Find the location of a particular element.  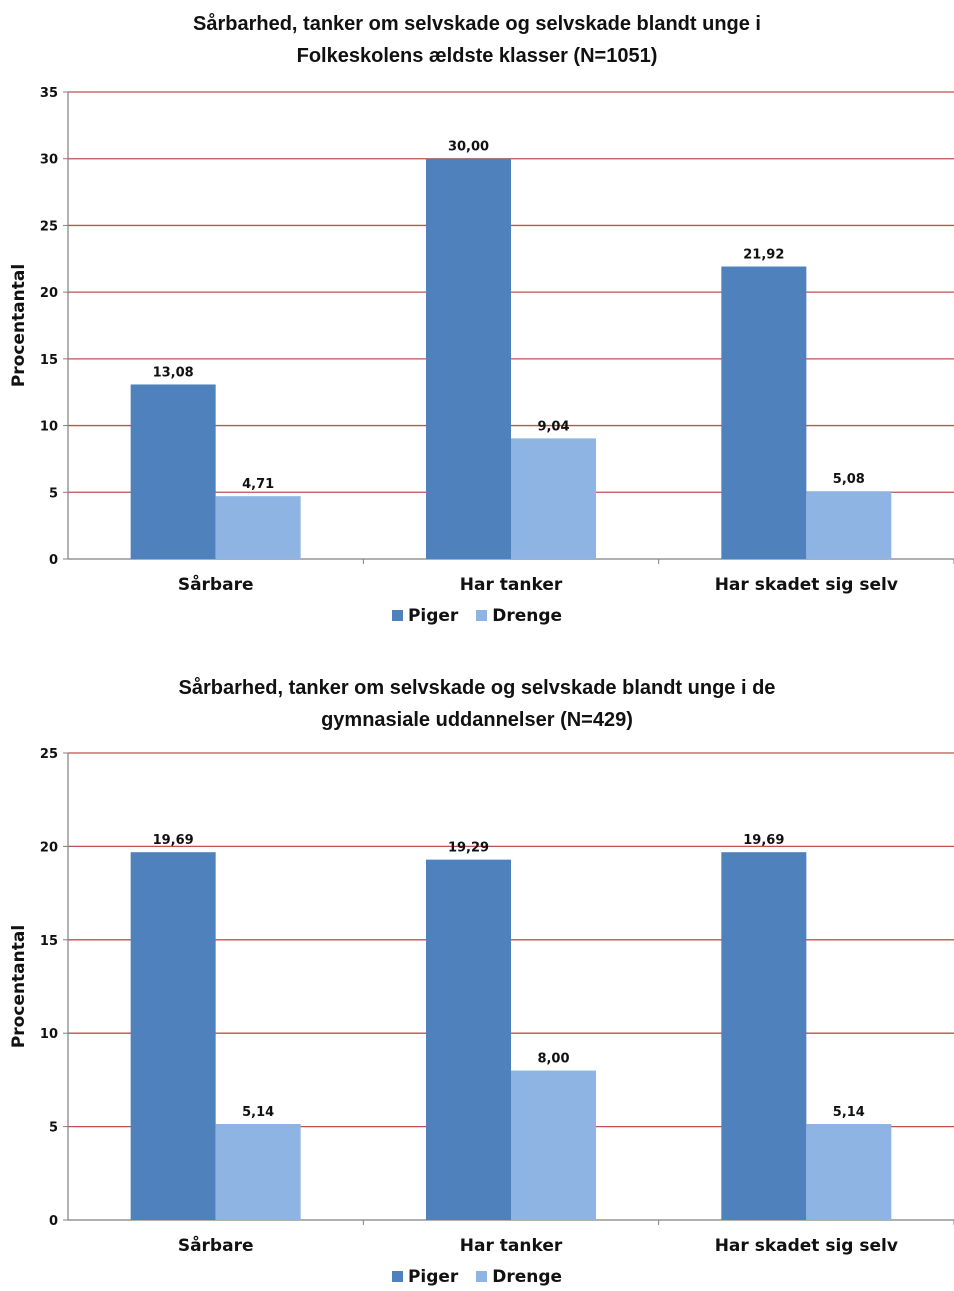

chart-1-data-label-piger-2: 30,00 is located at coordinates (468, 147).